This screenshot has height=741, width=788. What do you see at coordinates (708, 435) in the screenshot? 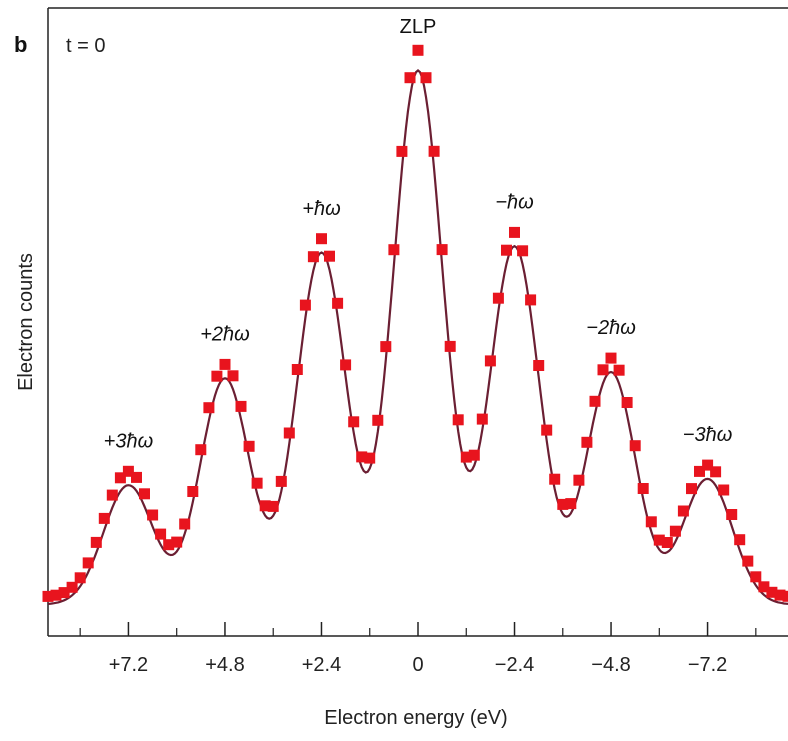
I see `peak-label: −3ħω` at bounding box center [708, 435].